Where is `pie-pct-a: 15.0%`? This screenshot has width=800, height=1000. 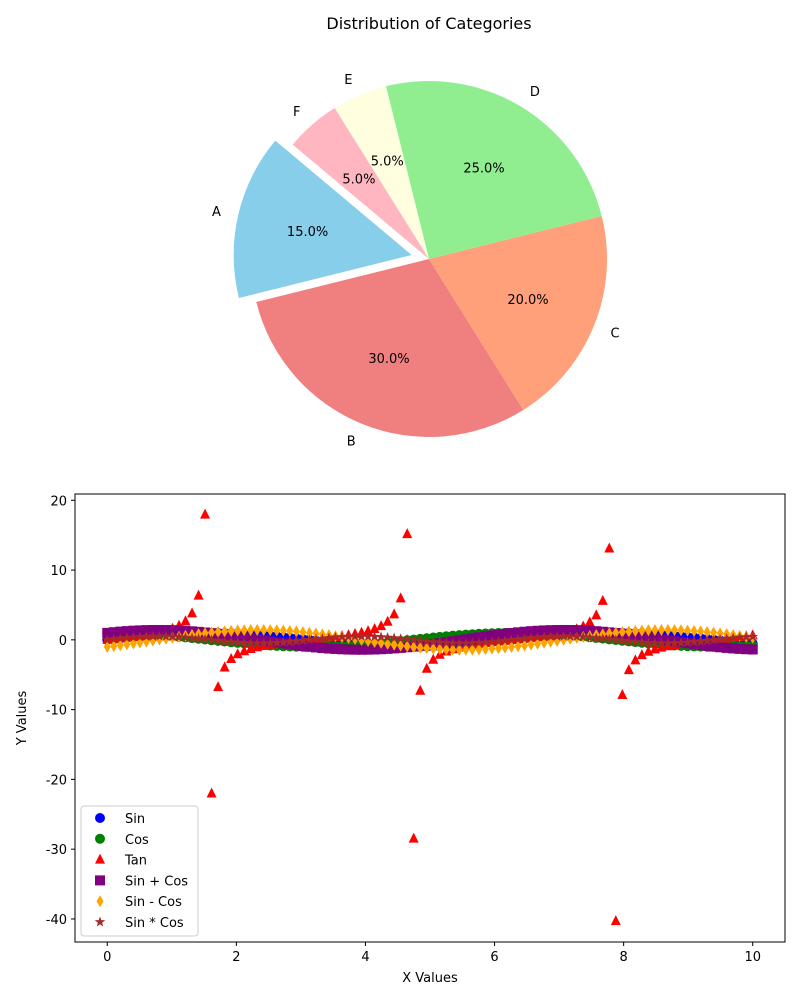
pie-pct-a: 15.0% is located at coordinates (307, 232).